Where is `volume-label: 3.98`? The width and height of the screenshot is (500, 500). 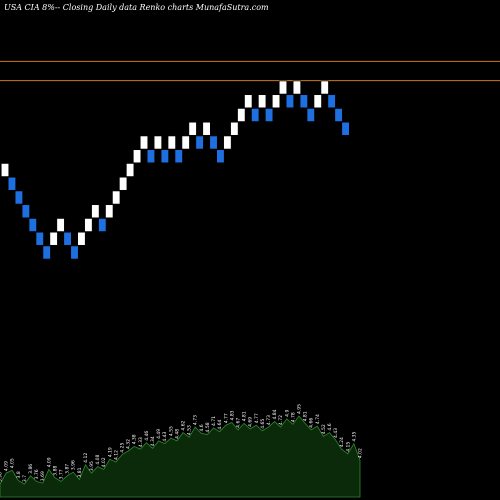
volume-label: 3.98 is located at coordinates (2, 477).